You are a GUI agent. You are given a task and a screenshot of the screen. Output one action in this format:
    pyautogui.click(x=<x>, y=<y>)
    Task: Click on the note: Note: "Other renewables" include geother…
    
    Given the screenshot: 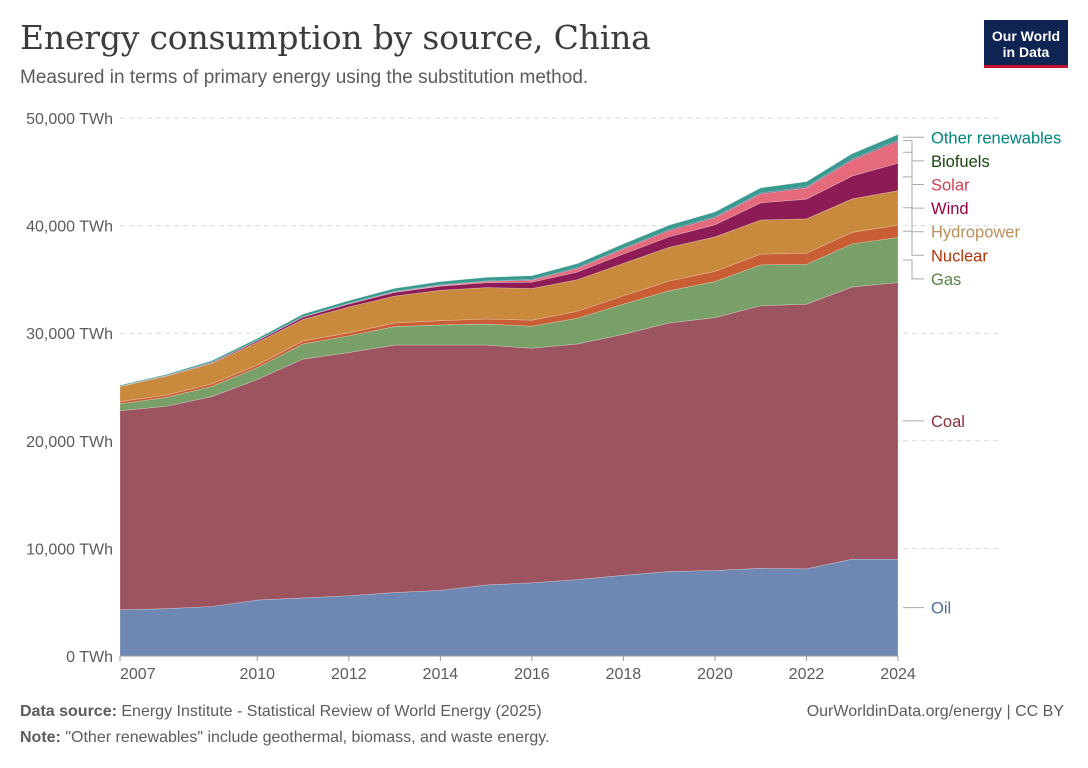 What is the action you would take?
    pyautogui.click(x=285, y=738)
    